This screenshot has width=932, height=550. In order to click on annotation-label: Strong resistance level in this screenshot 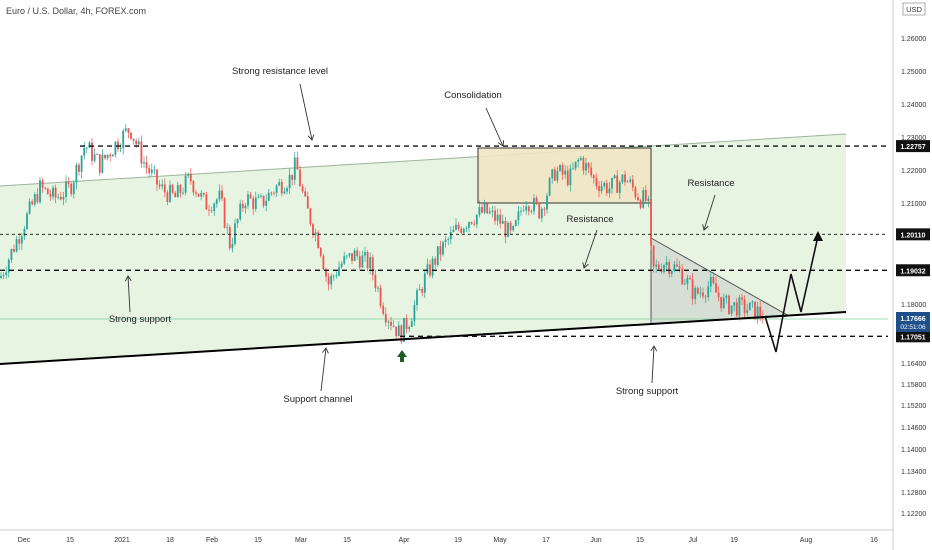, I will do `click(280, 71)`.